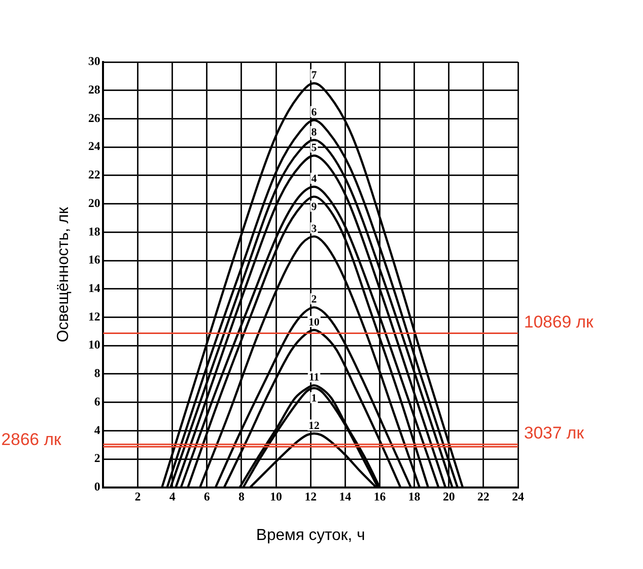  I want to click on x-tick-label: 6, so click(207, 497).